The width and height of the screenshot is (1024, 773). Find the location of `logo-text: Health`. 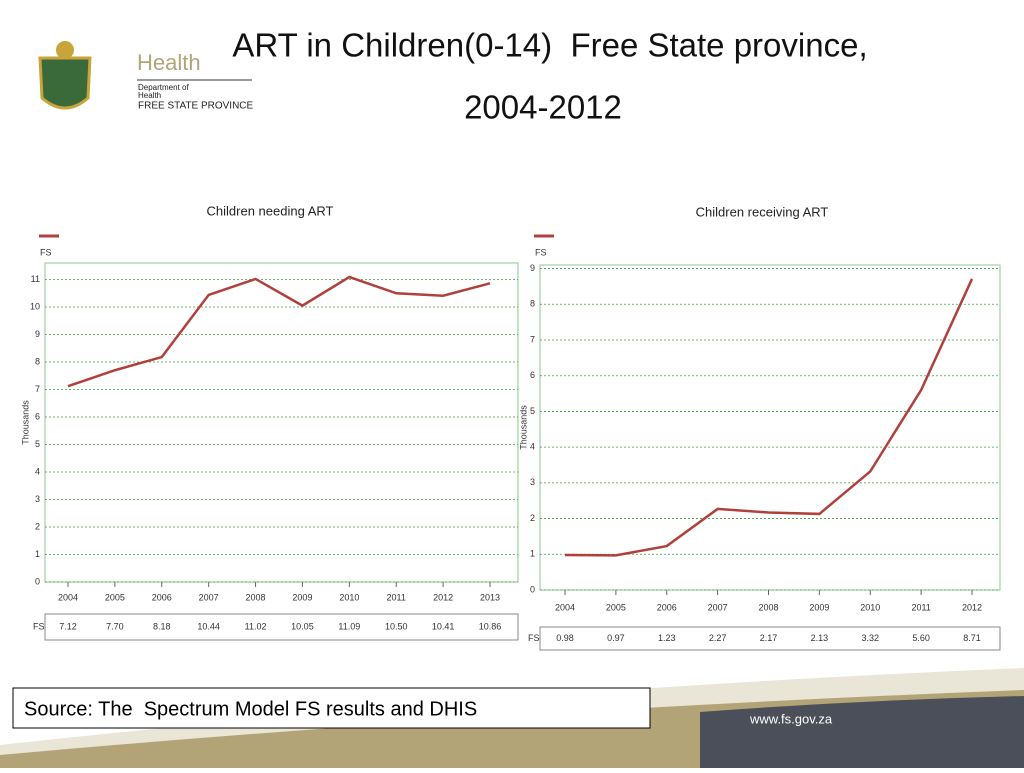

logo-text: Health is located at coordinates (149, 95).